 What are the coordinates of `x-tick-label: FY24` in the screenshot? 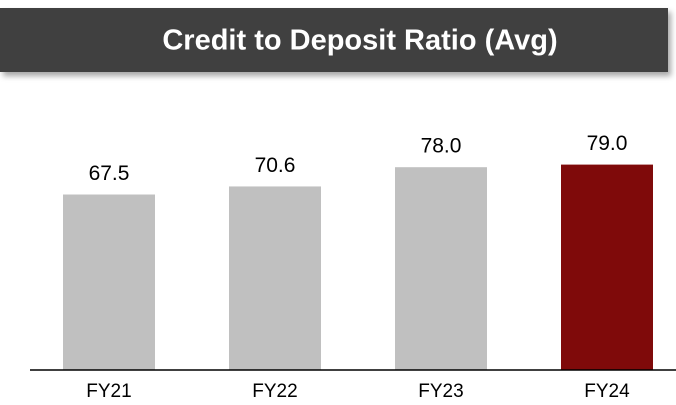 It's located at (607, 391).